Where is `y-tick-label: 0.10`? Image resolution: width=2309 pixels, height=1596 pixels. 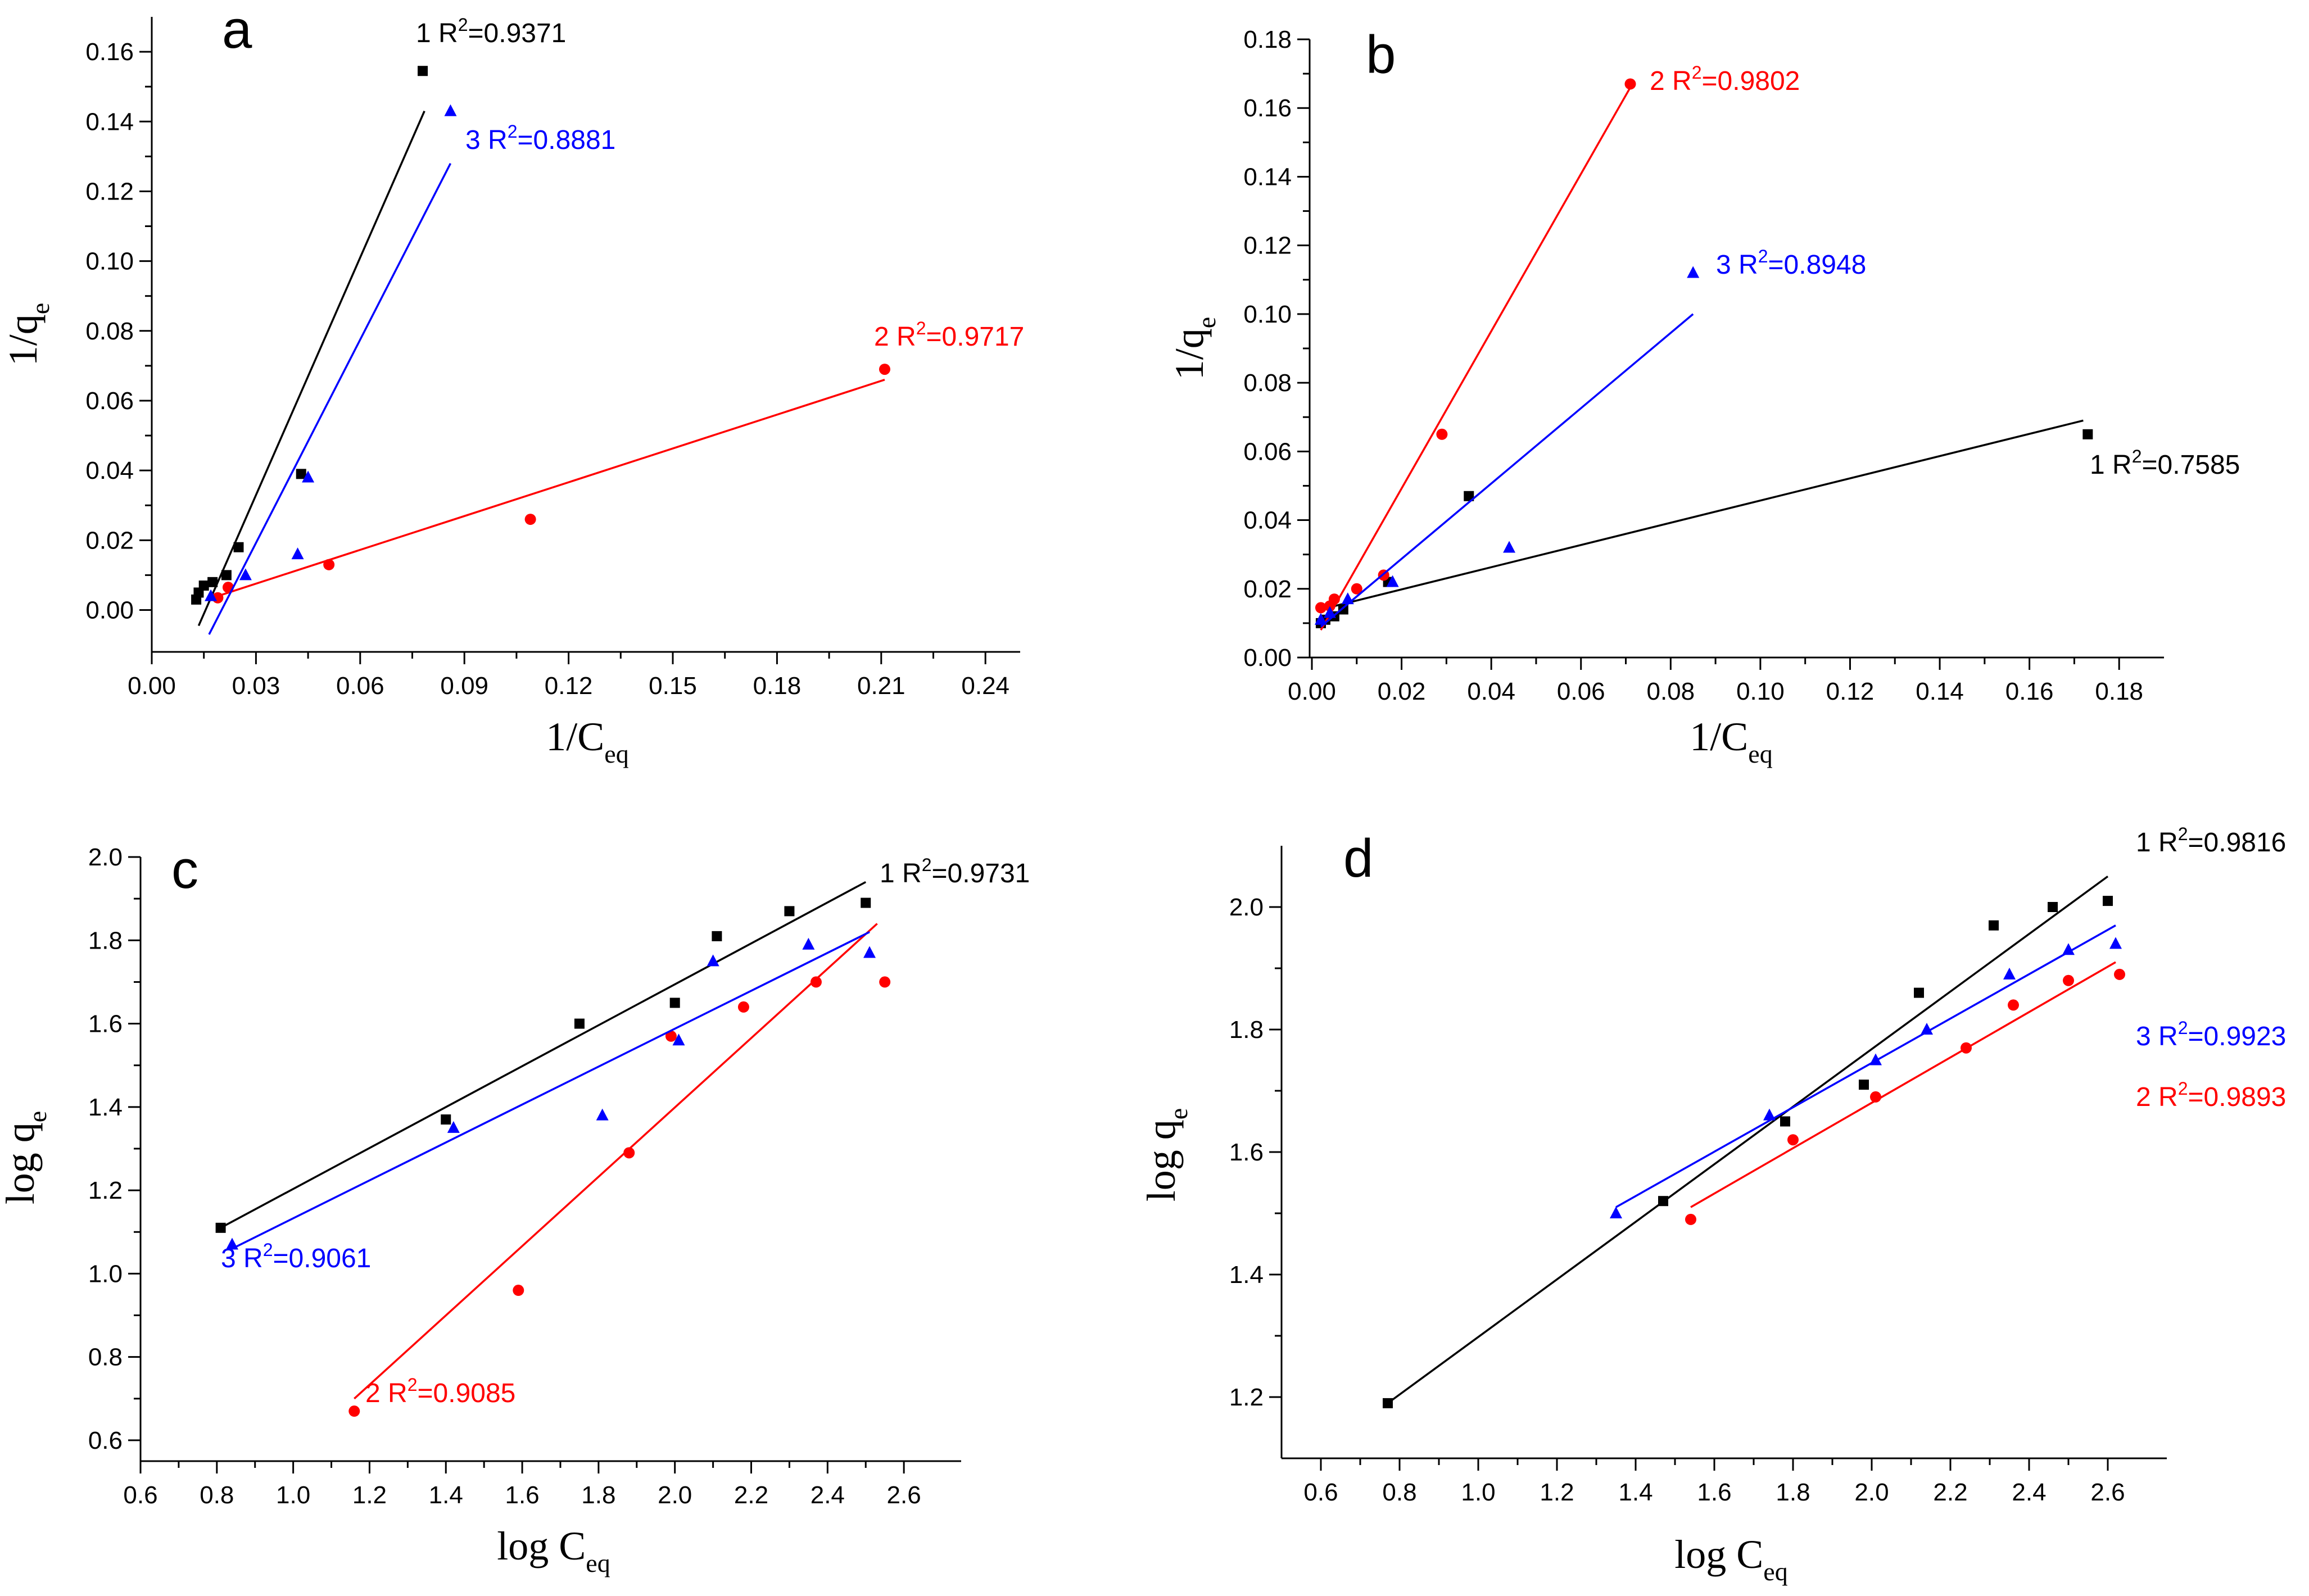 y-tick-label: 0.10 is located at coordinates (1267, 315).